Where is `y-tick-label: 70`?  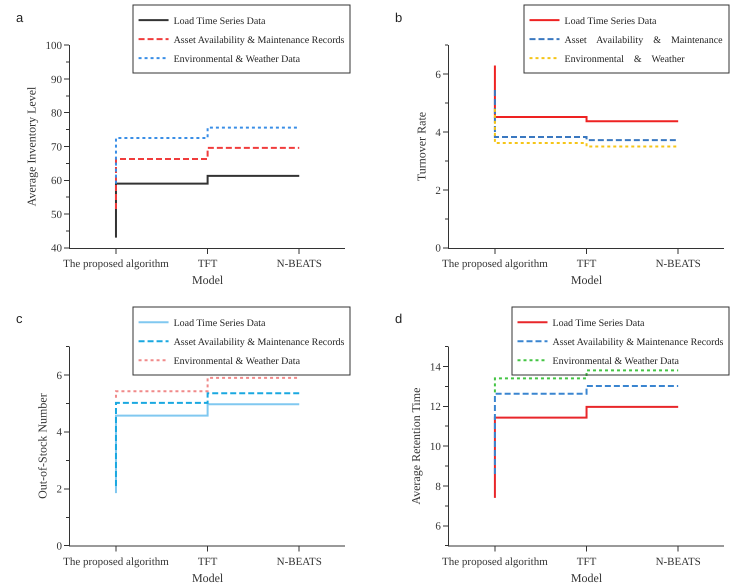
y-tick-label: 70 is located at coordinates (56, 147).